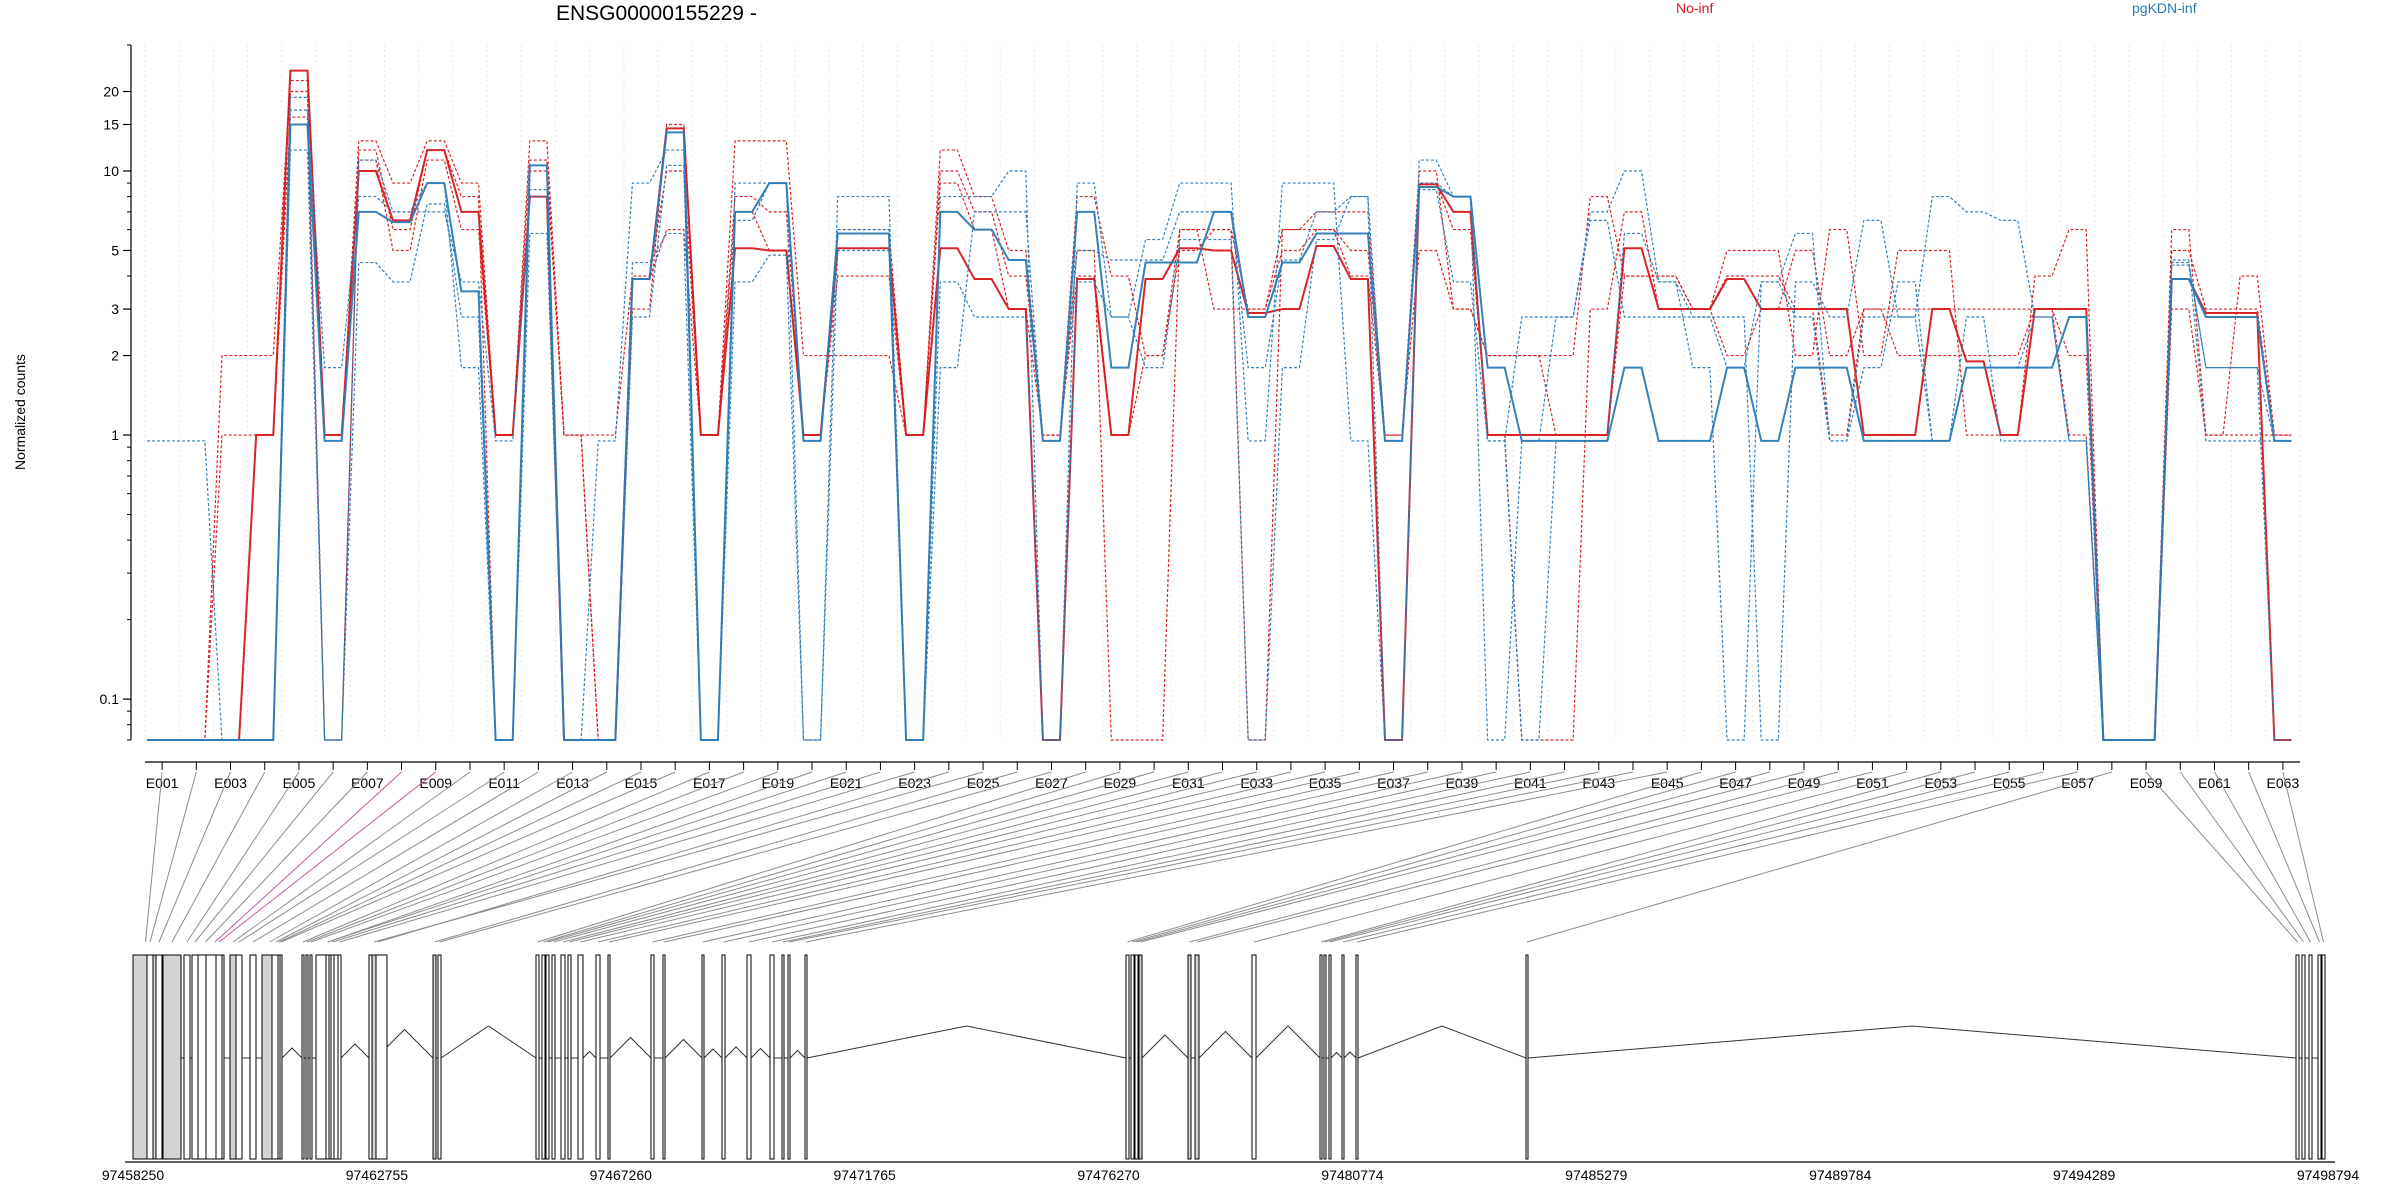  What do you see at coordinates (115, 250) in the screenshot?
I see `y-tick-label: 5` at bounding box center [115, 250].